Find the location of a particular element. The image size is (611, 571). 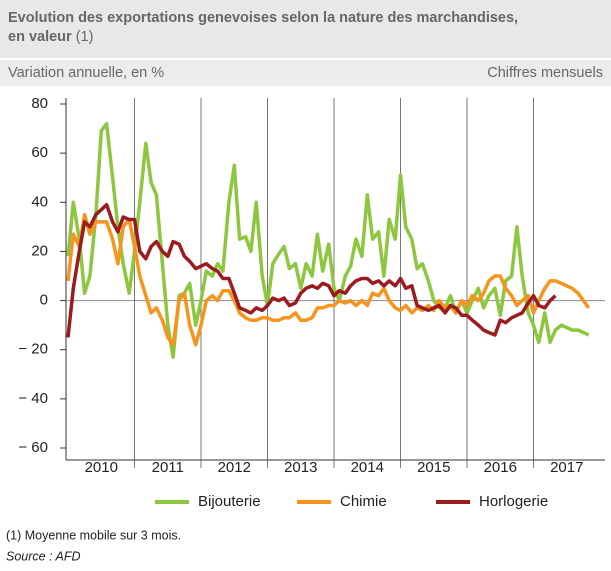

y-tick-label: 20 is located at coordinates (39, 250).